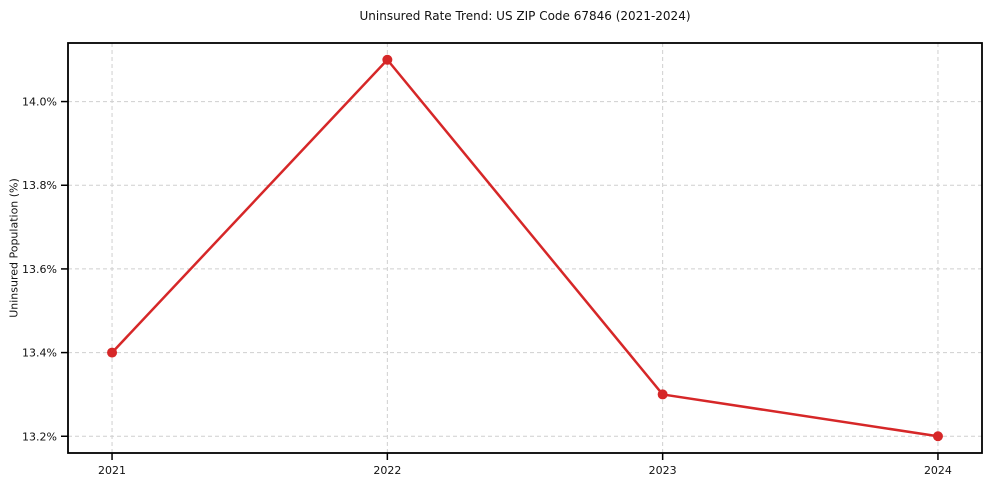 This screenshot has width=989, height=490. Describe the element at coordinates (14, 248) in the screenshot. I see `y-axis-label: Uninsured Population (%)` at that location.